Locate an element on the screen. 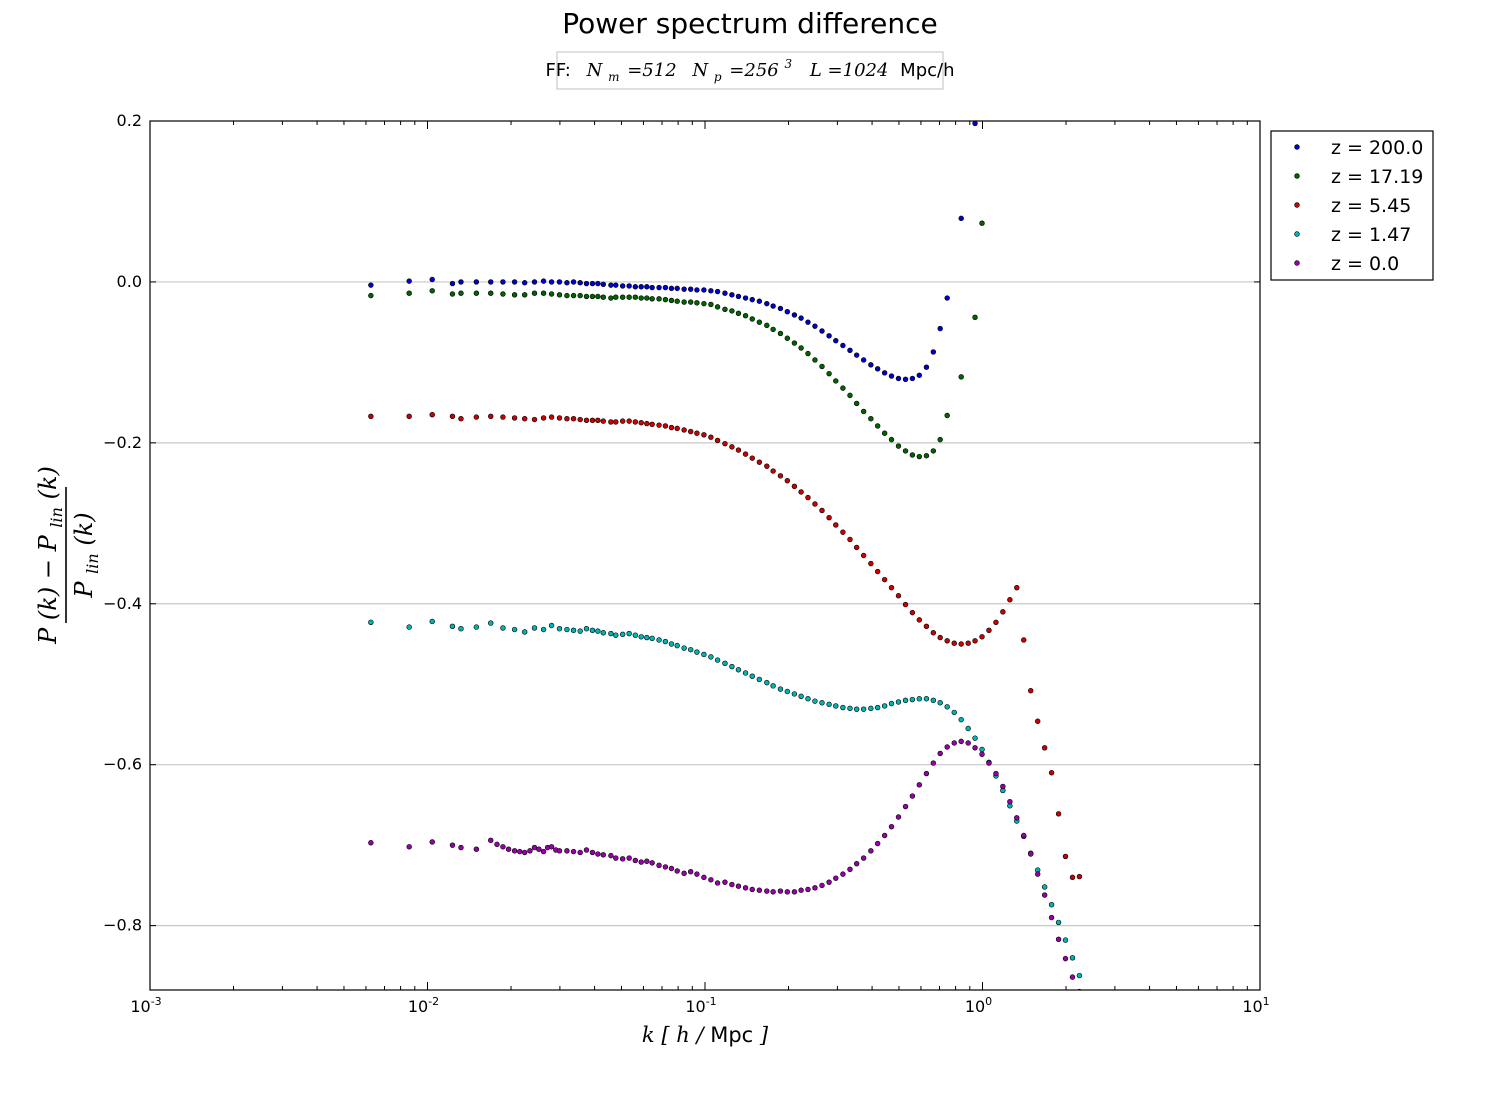  xlabel-h: h is located at coordinates (683, 1035).